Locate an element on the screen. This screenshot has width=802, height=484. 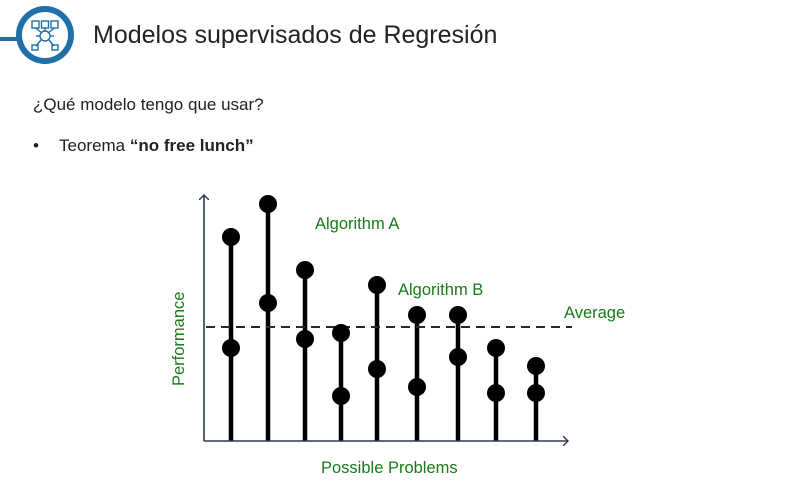
slide-title: Modelos supervisados de Regresión is located at coordinates (295, 35).